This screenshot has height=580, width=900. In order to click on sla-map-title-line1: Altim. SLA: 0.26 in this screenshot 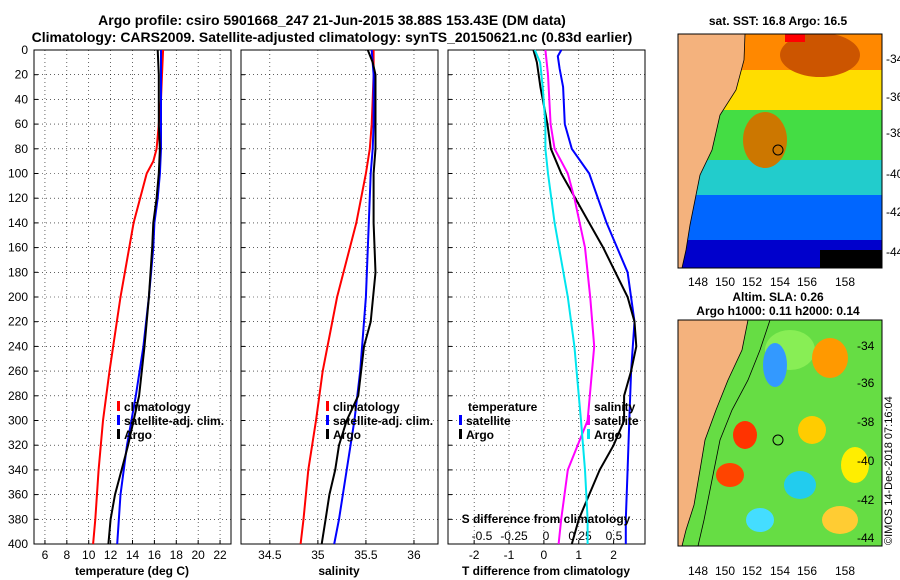, I will do `click(778, 297)`.